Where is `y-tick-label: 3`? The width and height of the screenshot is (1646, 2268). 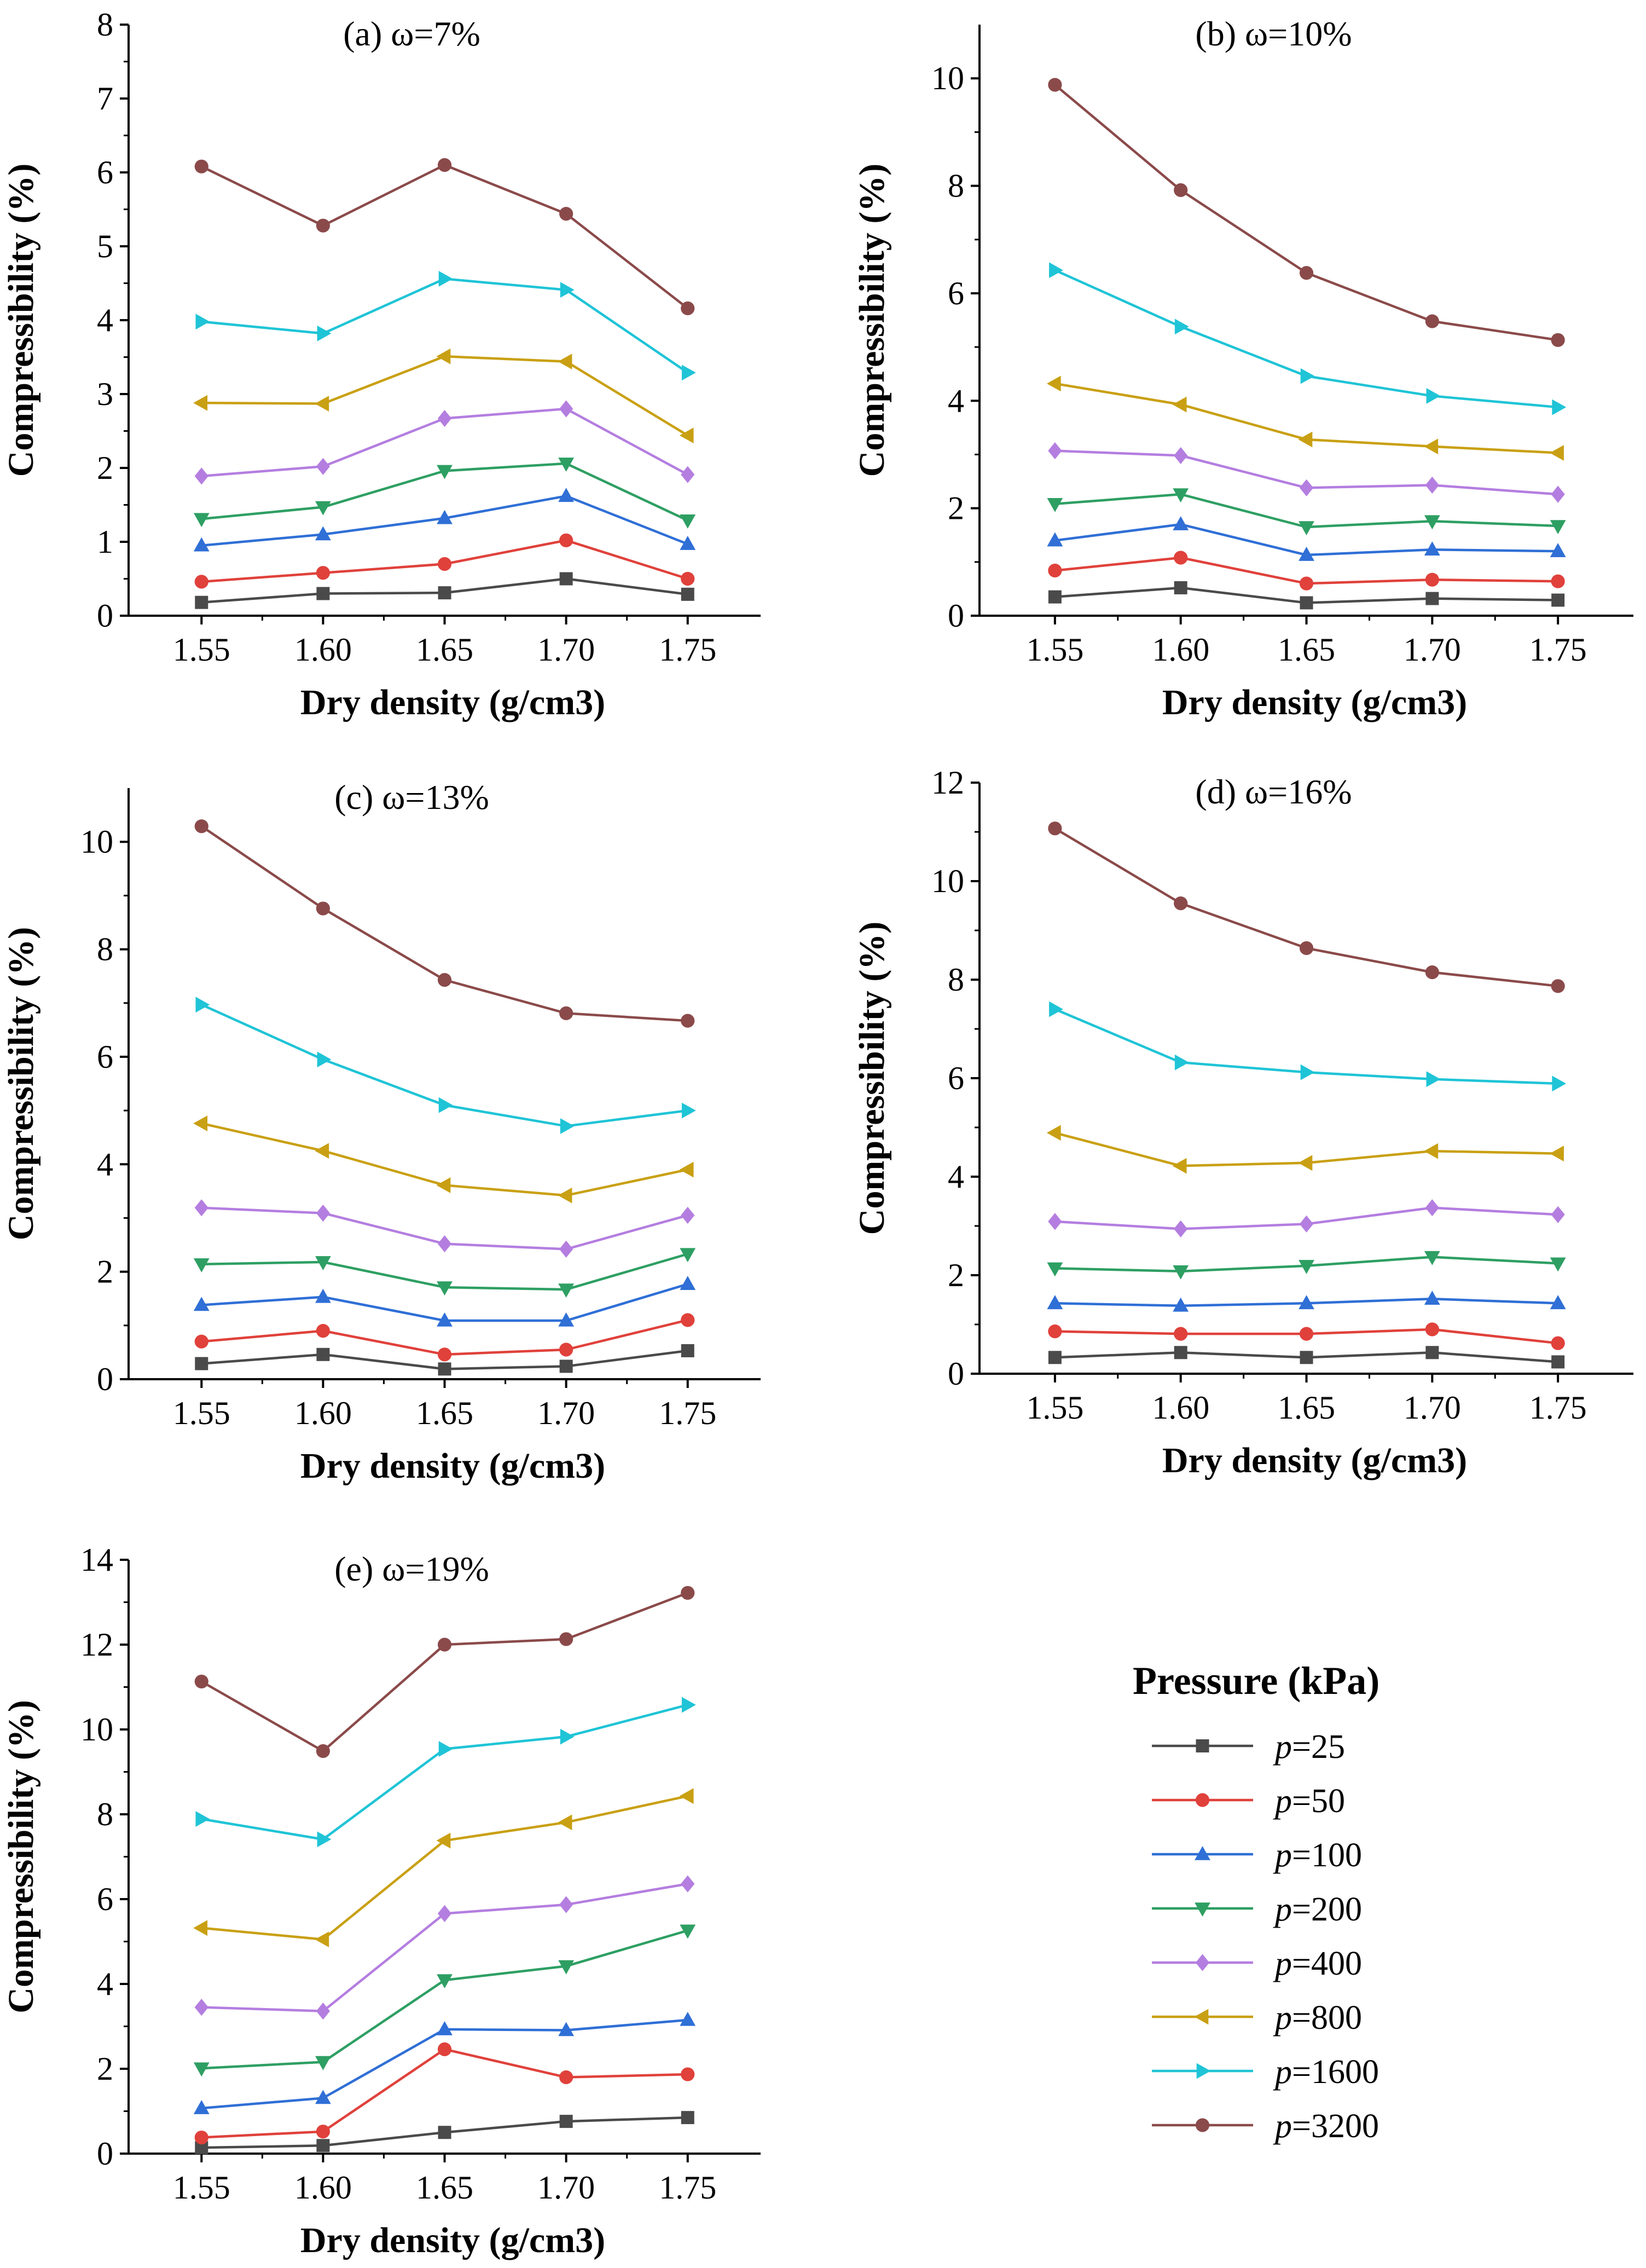
y-tick-label: 3 is located at coordinates (105, 394).